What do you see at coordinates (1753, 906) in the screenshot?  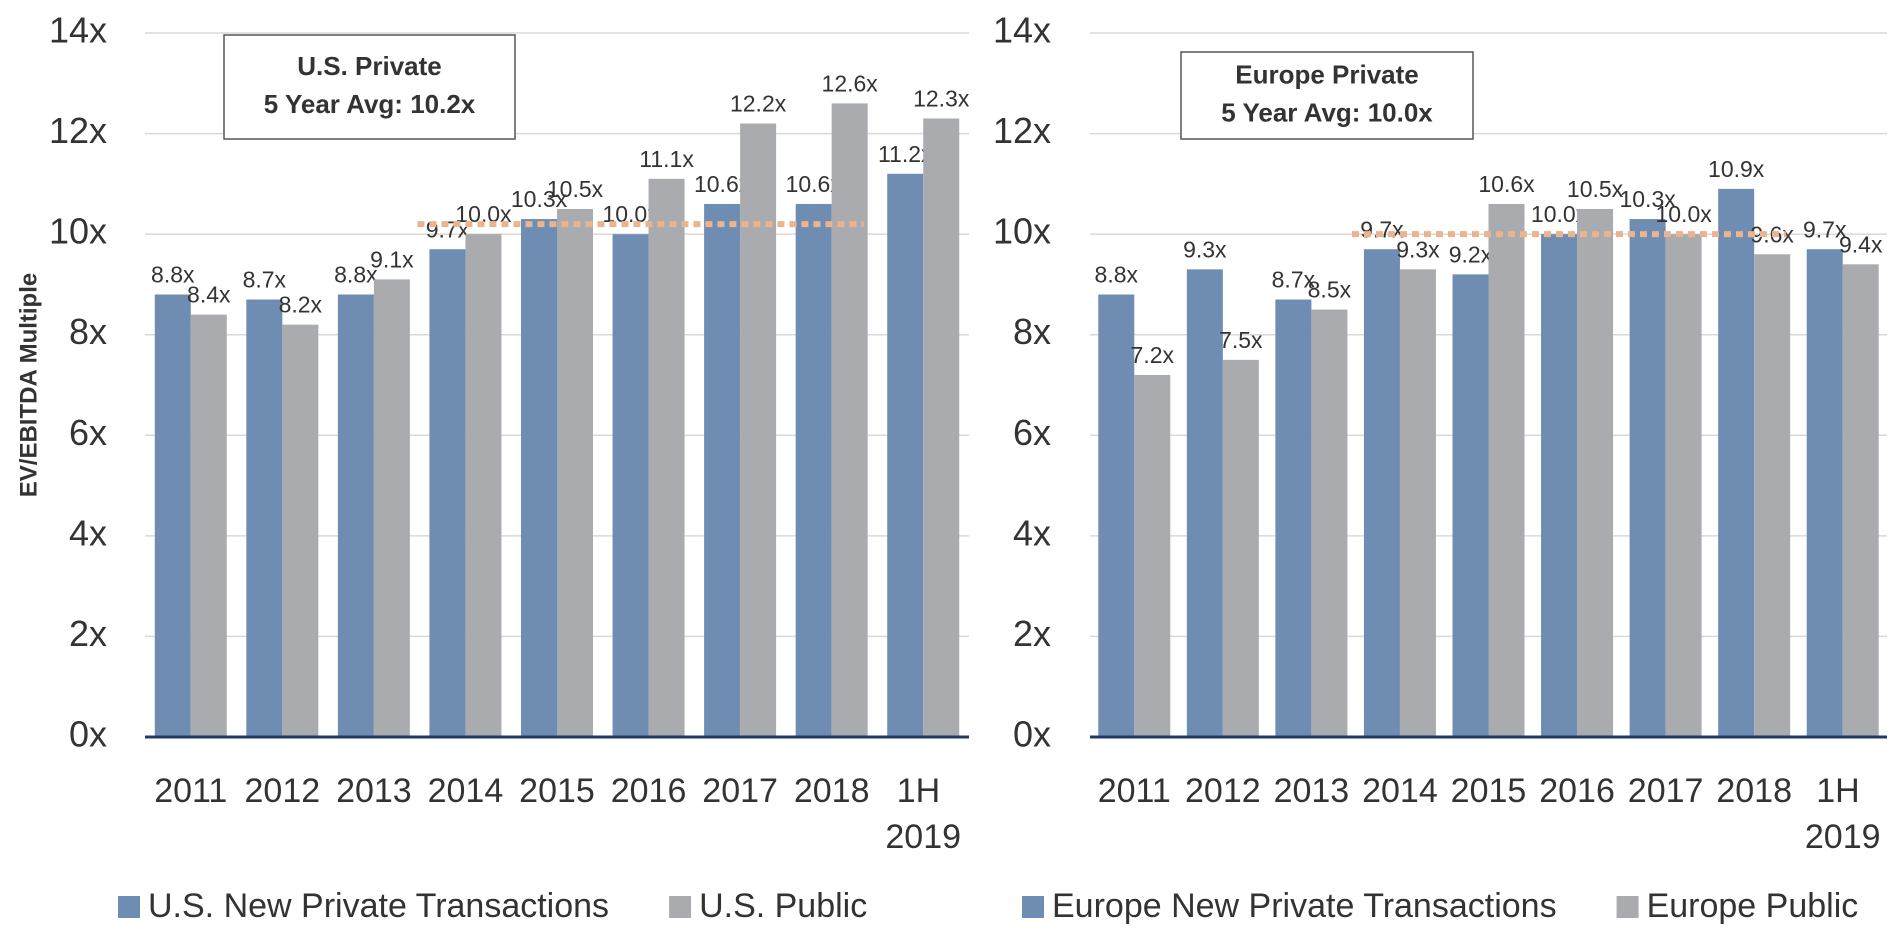 I see `legend-label: Europe Public` at bounding box center [1753, 906].